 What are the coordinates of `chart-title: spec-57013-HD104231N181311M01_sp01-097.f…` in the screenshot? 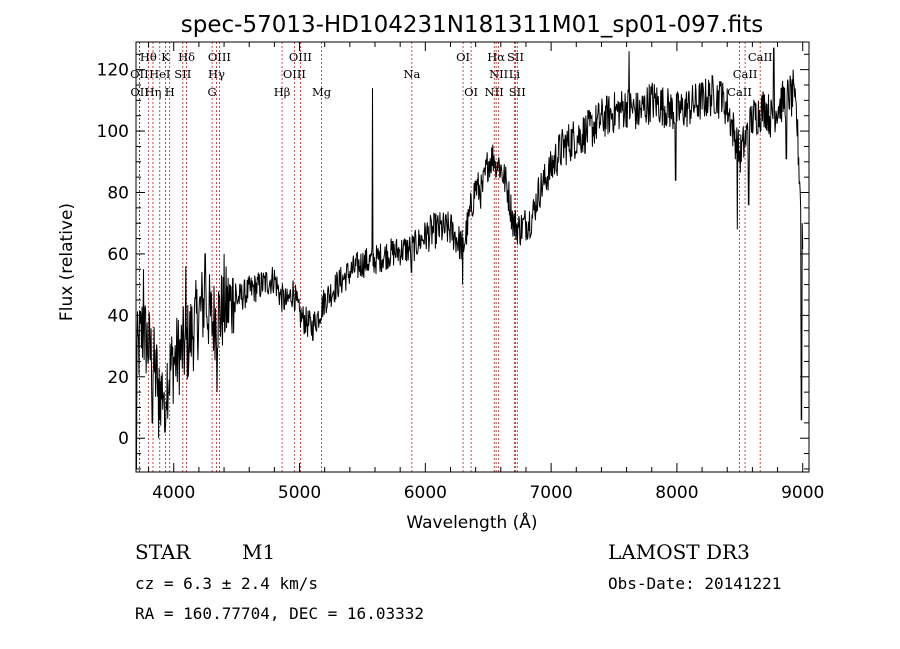 It's located at (472, 25).